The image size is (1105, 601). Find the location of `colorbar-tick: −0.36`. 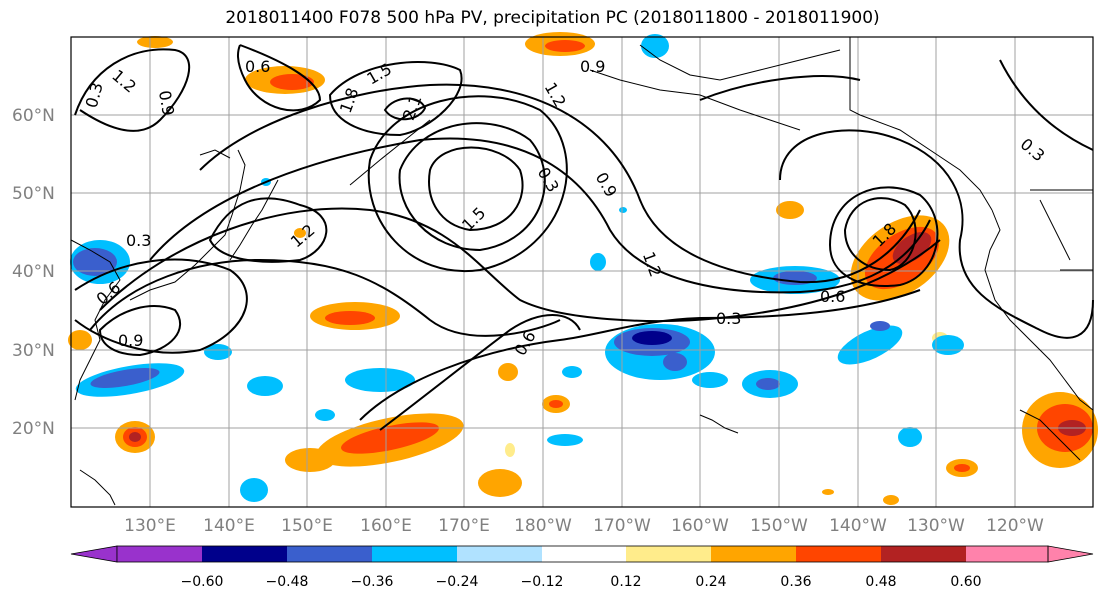

colorbar-tick: −0.36 is located at coordinates (372, 582).